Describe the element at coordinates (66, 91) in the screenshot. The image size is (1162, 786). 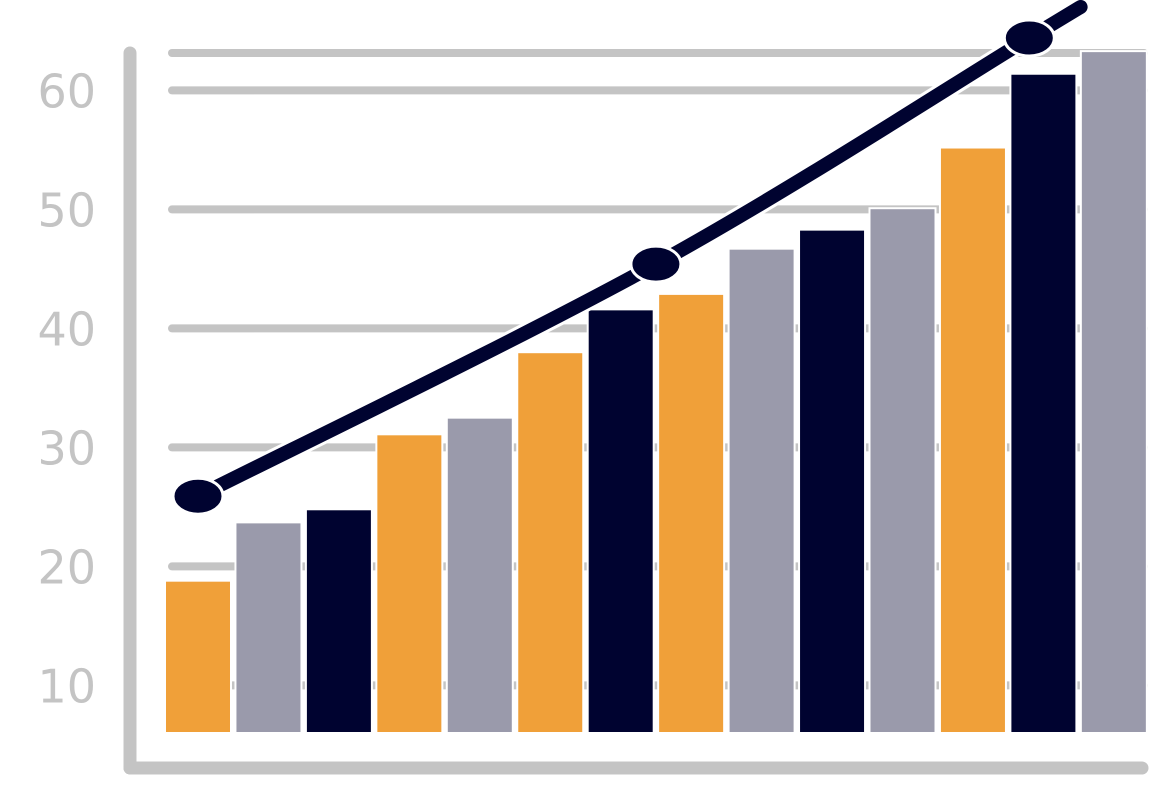
I see `y-tick-label: 60` at that location.